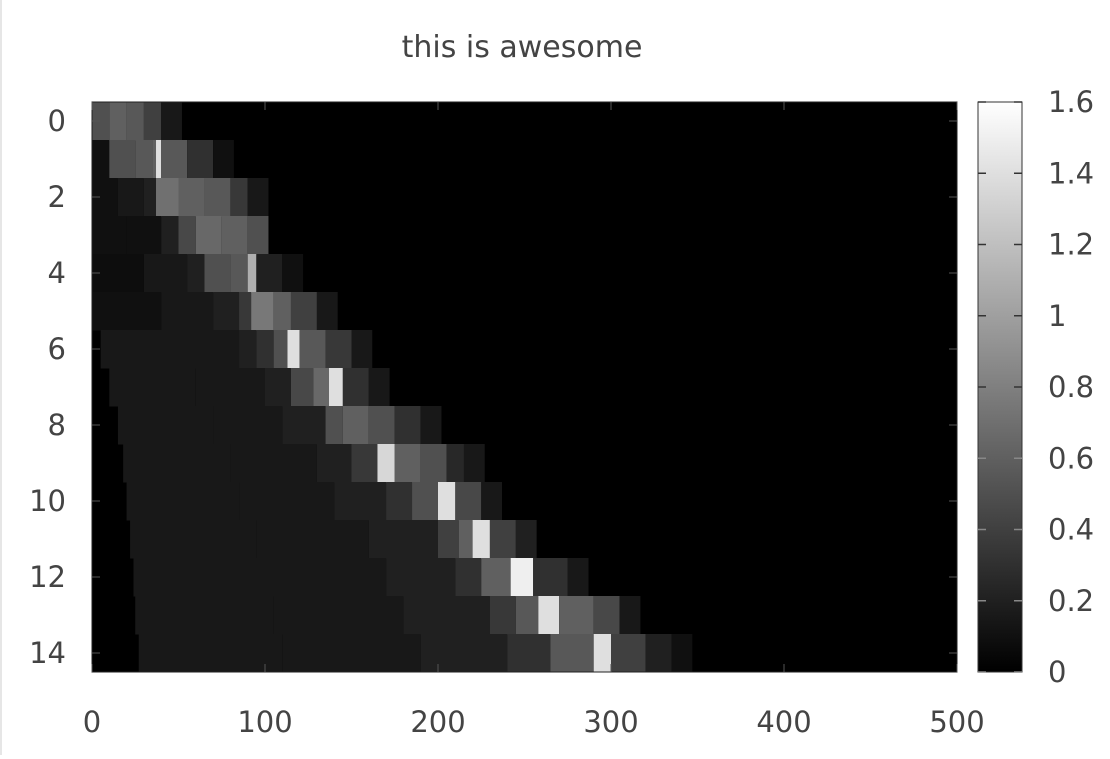 This screenshot has height=759, width=1110. I want to click on colorbar-tick-label: 0.8, so click(1071, 387).